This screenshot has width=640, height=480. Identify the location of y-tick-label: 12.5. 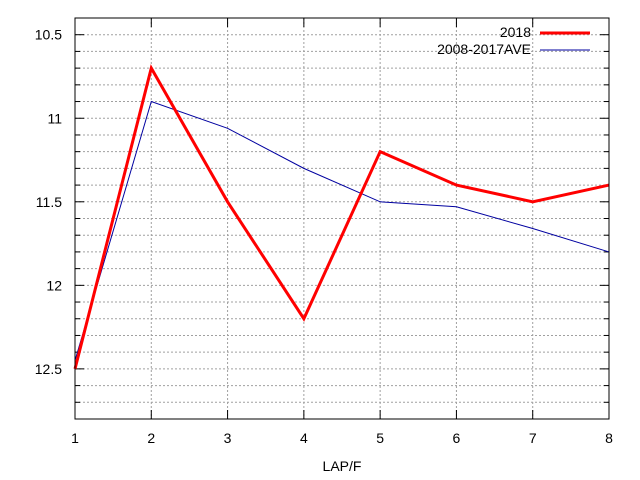
(48, 369).